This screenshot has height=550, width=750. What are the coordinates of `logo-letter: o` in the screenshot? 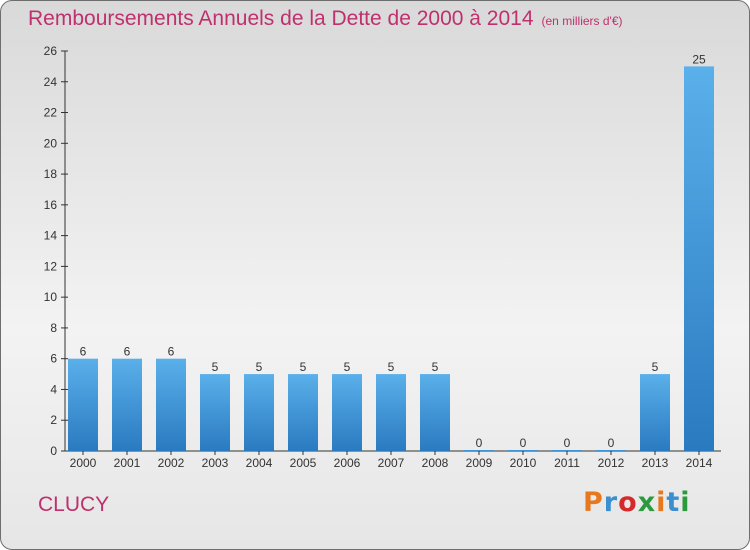 It's located at (628, 502).